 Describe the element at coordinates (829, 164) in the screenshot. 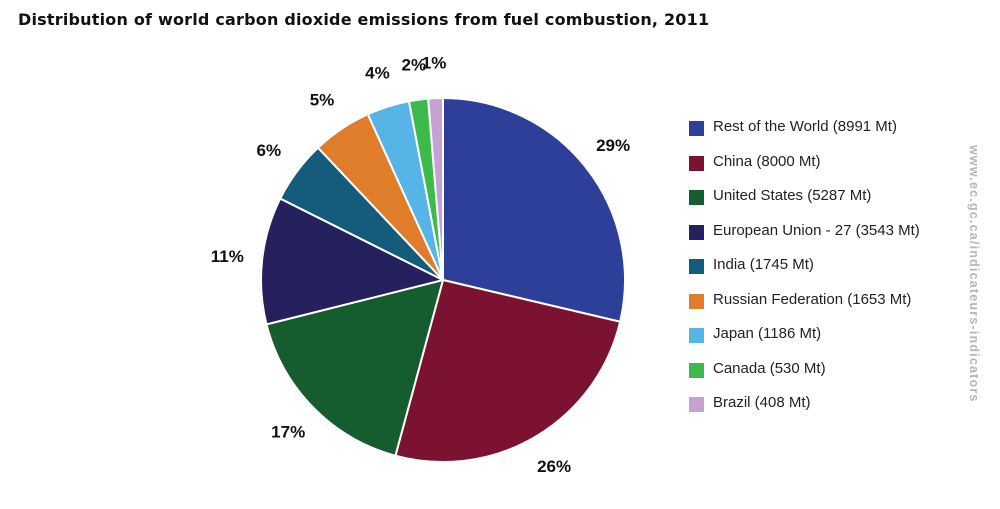

I see `legend-item: China (8000 Mt)` at that location.